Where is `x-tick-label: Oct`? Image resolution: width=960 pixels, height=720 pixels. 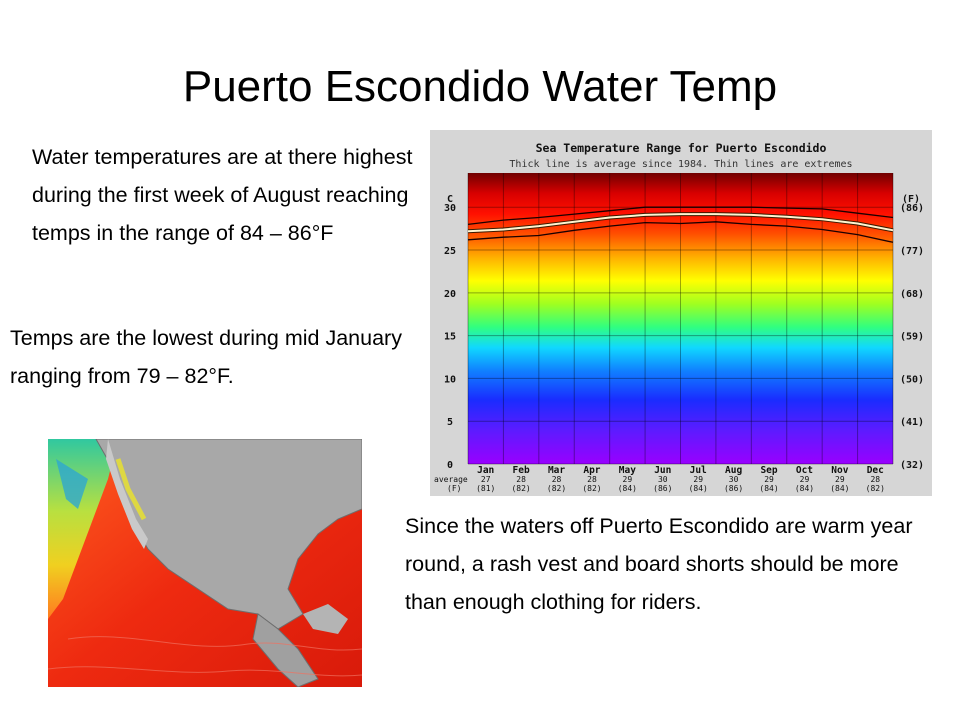
x-tick-label: Oct is located at coordinates (804, 470).